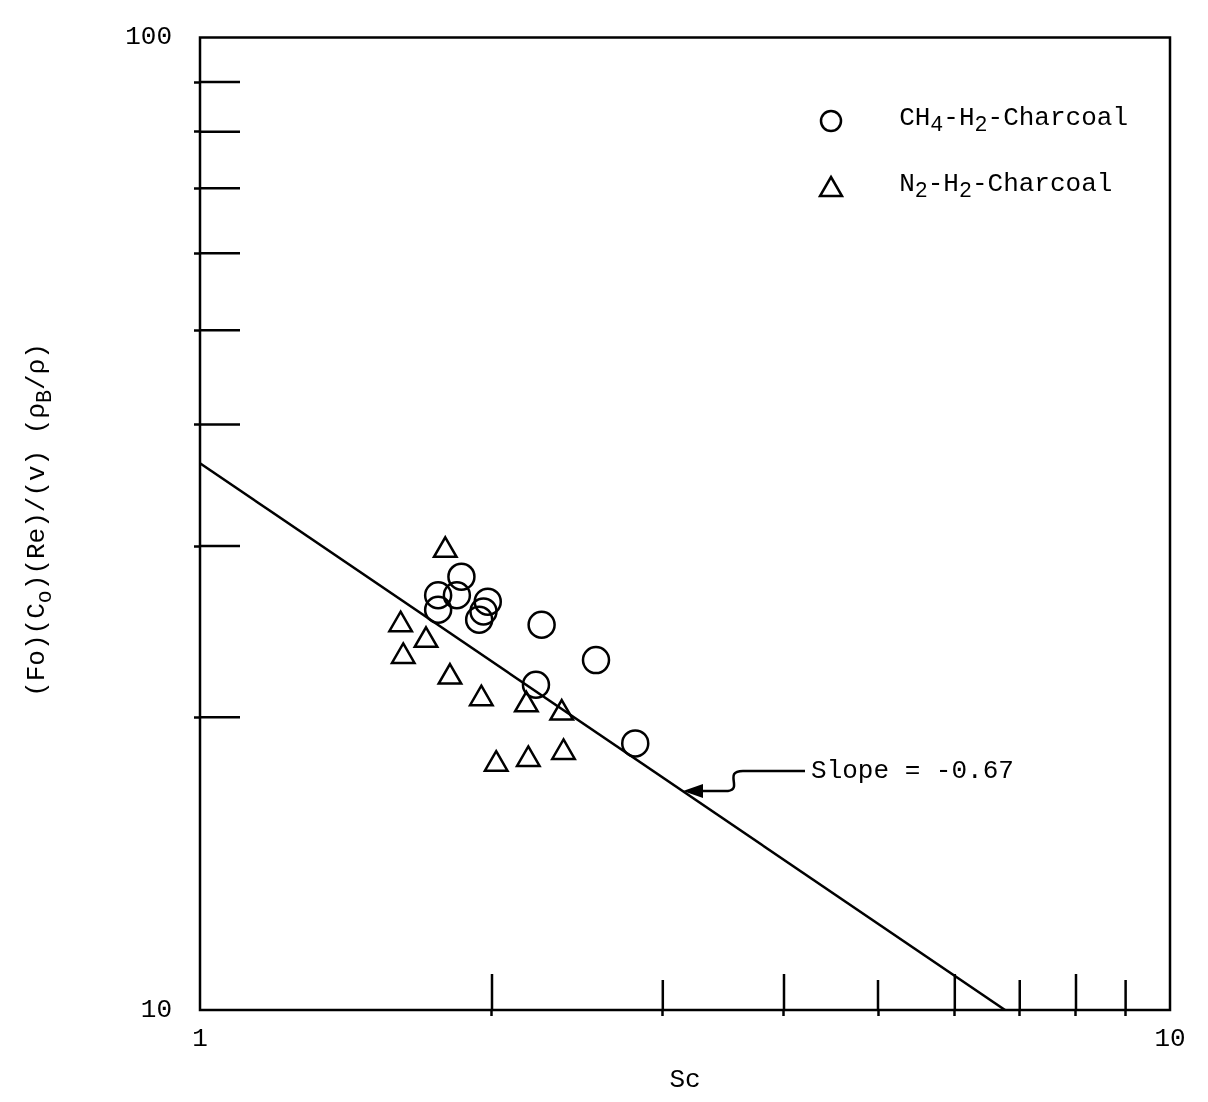  Describe the element at coordinates (200, 1039) in the screenshot. I see `x-tick-label: 1` at that location.